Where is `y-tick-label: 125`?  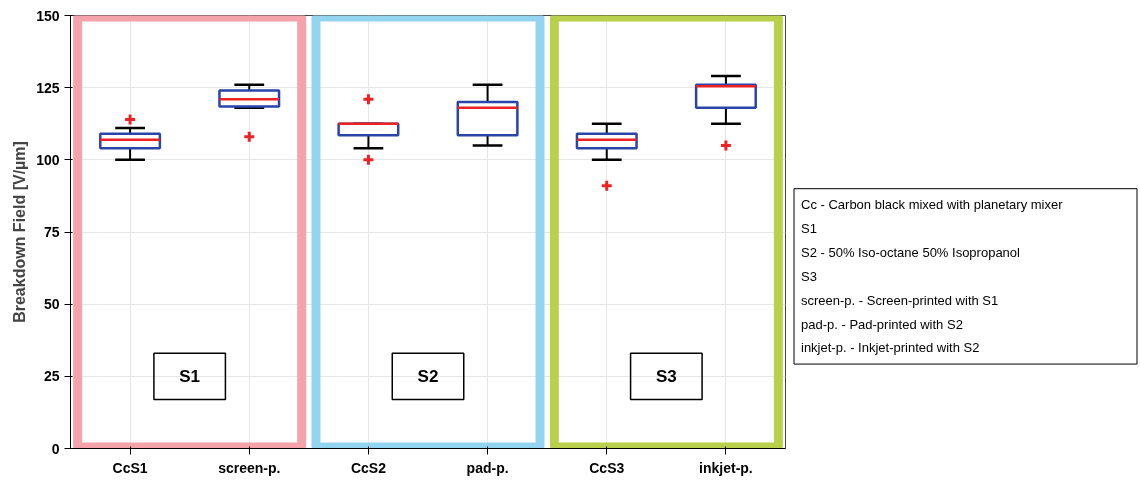
y-tick-label: 125 is located at coordinates (48, 87).